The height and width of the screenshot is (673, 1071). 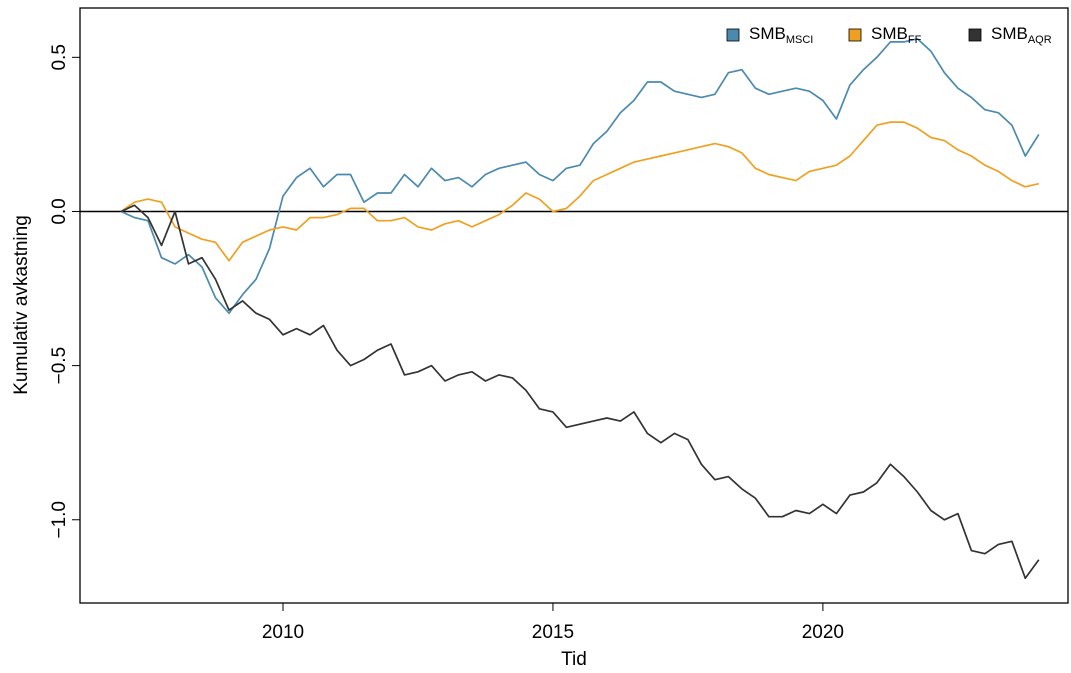 What do you see at coordinates (59, 57) in the screenshot?
I see `y-tick-label: 0.5` at bounding box center [59, 57].